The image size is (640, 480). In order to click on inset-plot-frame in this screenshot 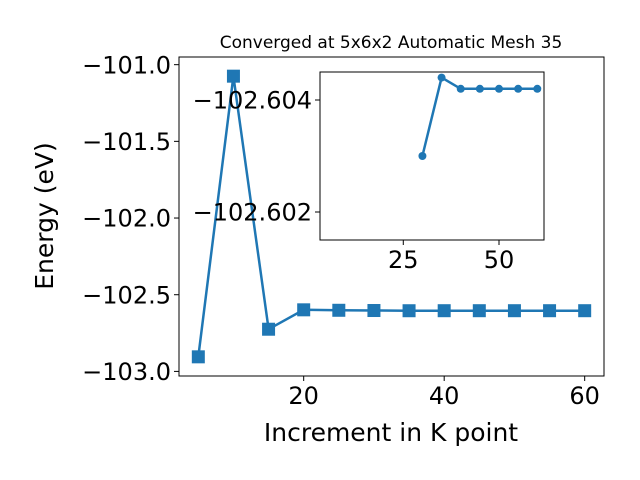, I will do `click(432, 156)`.